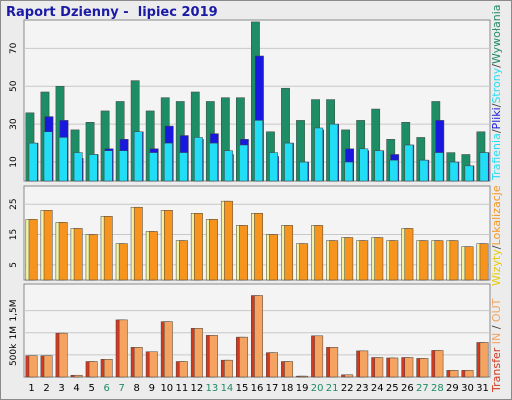  What do you see at coordinates (46, 388) in the screenshot?
I see `x-tick-label: 2` at bounding box center [46, 388].